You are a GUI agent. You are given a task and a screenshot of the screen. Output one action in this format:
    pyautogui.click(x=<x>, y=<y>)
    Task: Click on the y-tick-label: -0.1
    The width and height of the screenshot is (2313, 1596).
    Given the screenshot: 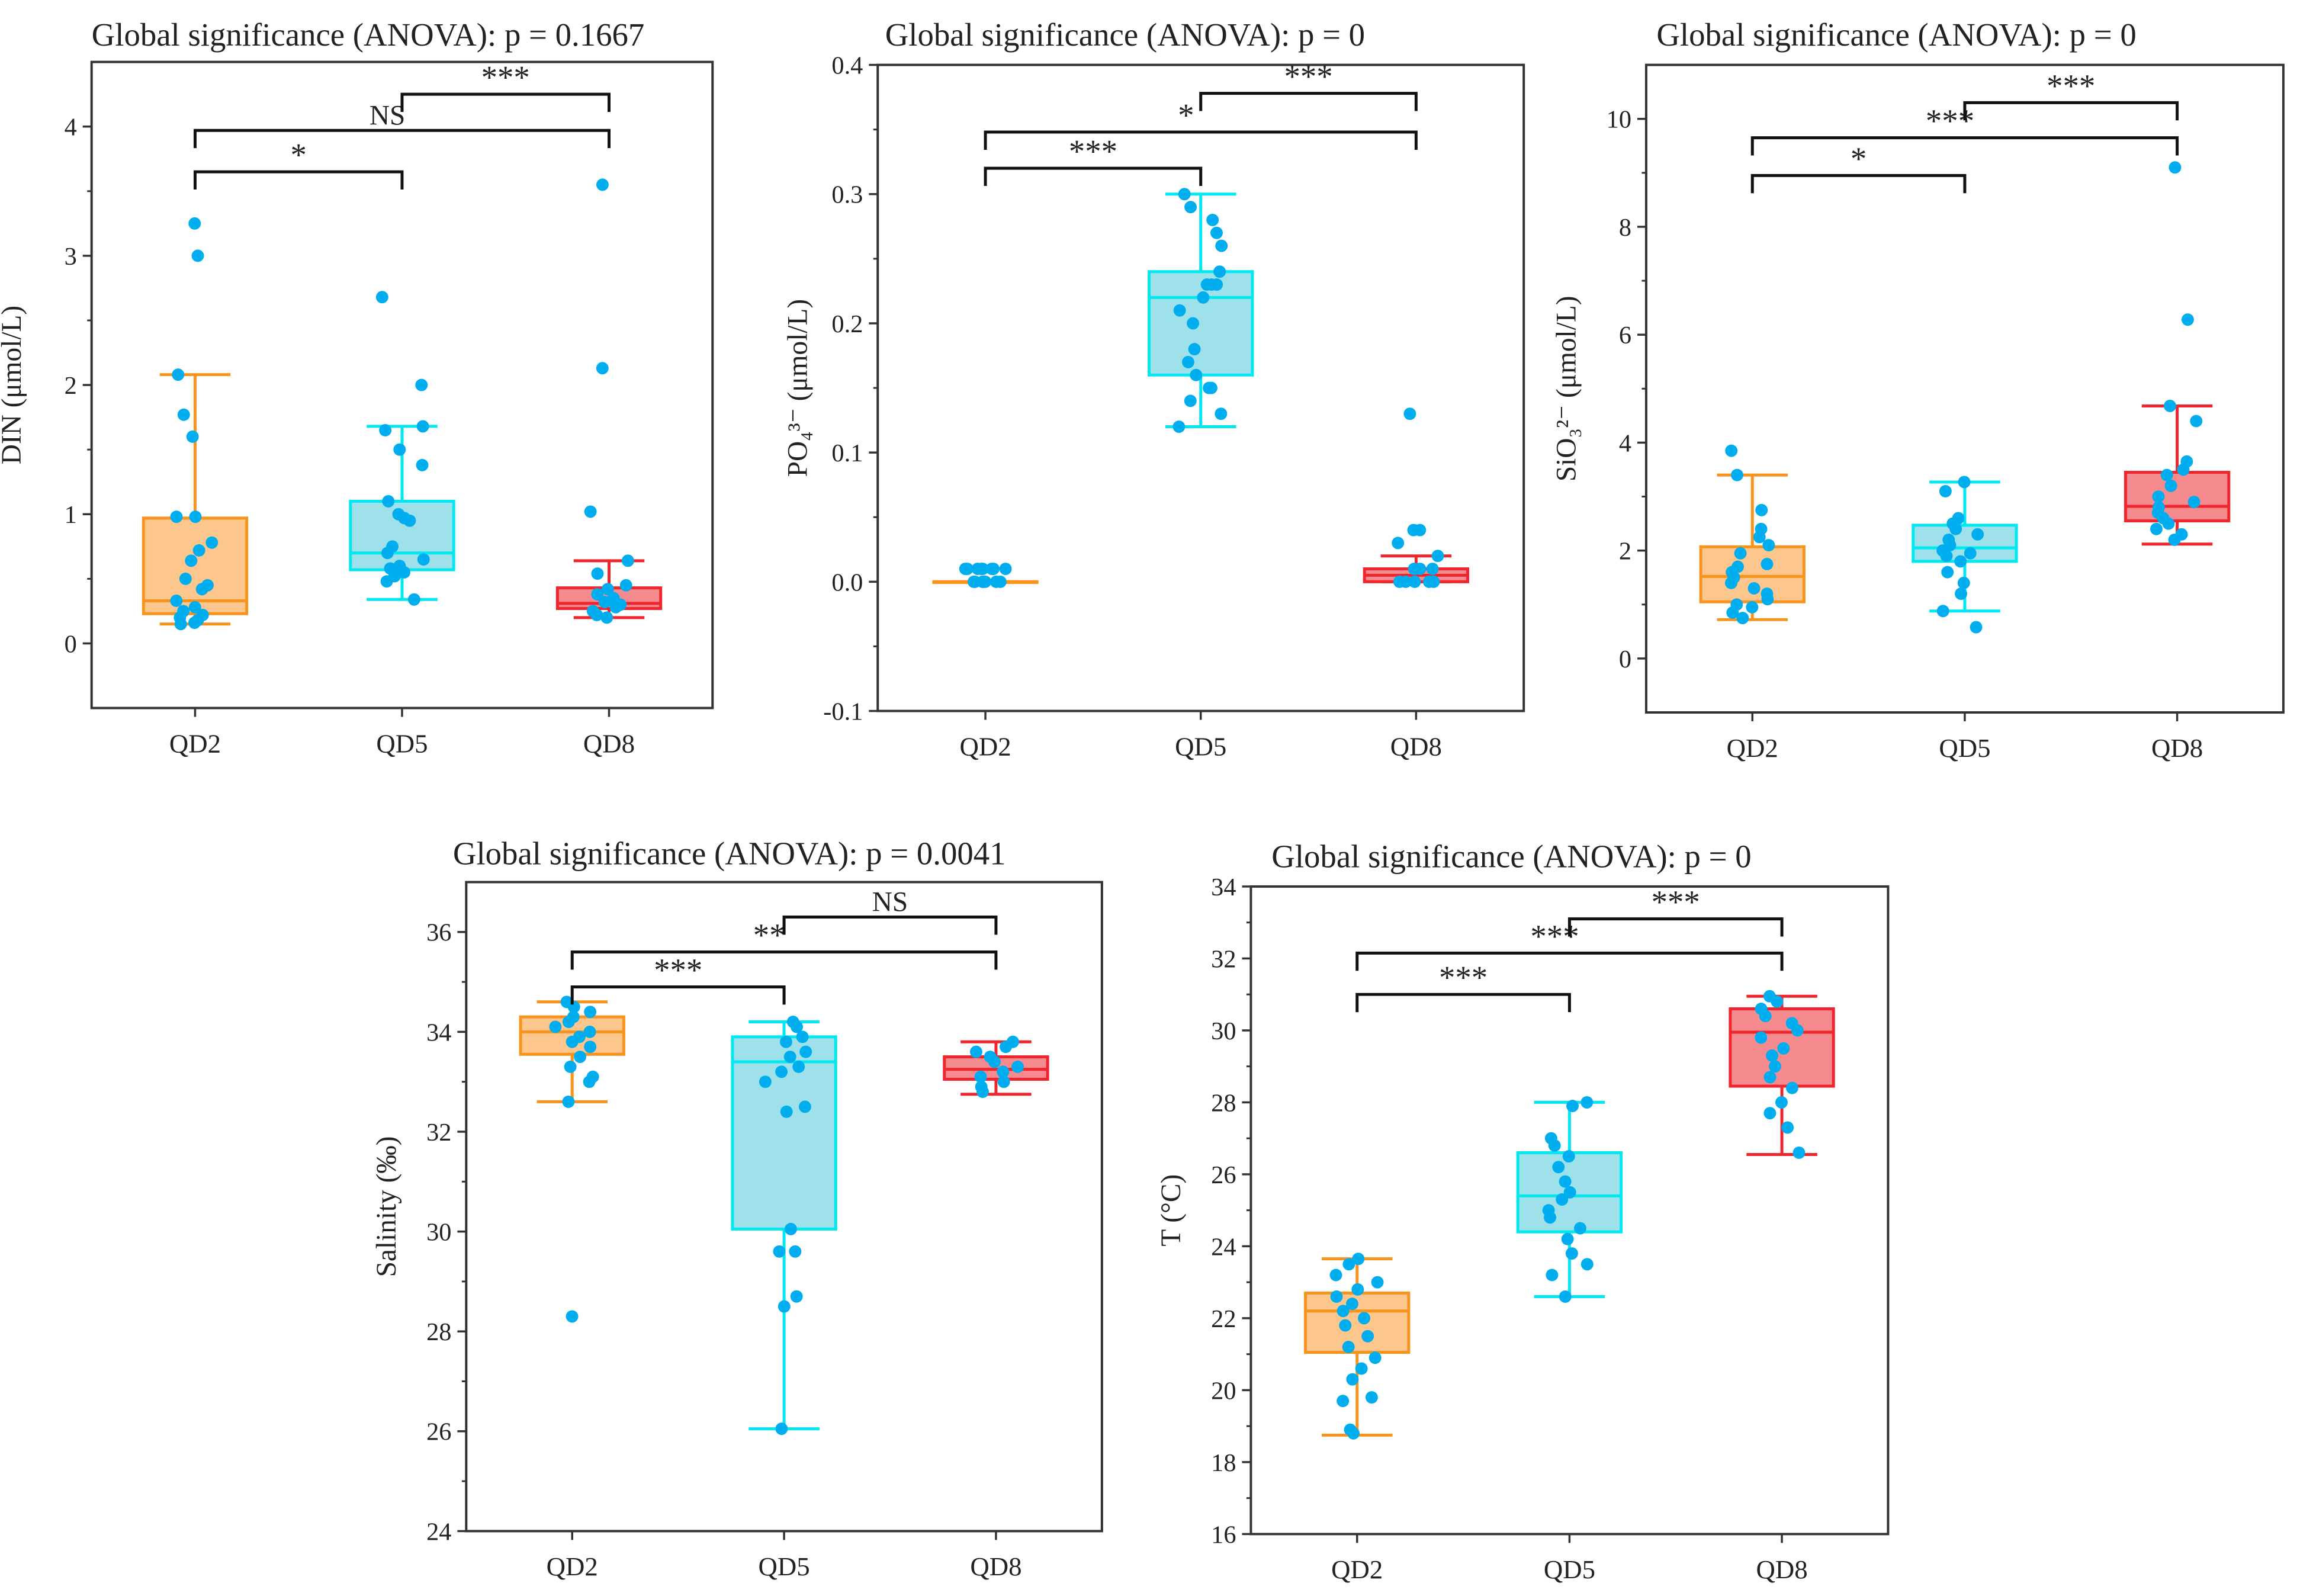 What is the action you would take?
    pyautogui.click(x=843, y=711)
    